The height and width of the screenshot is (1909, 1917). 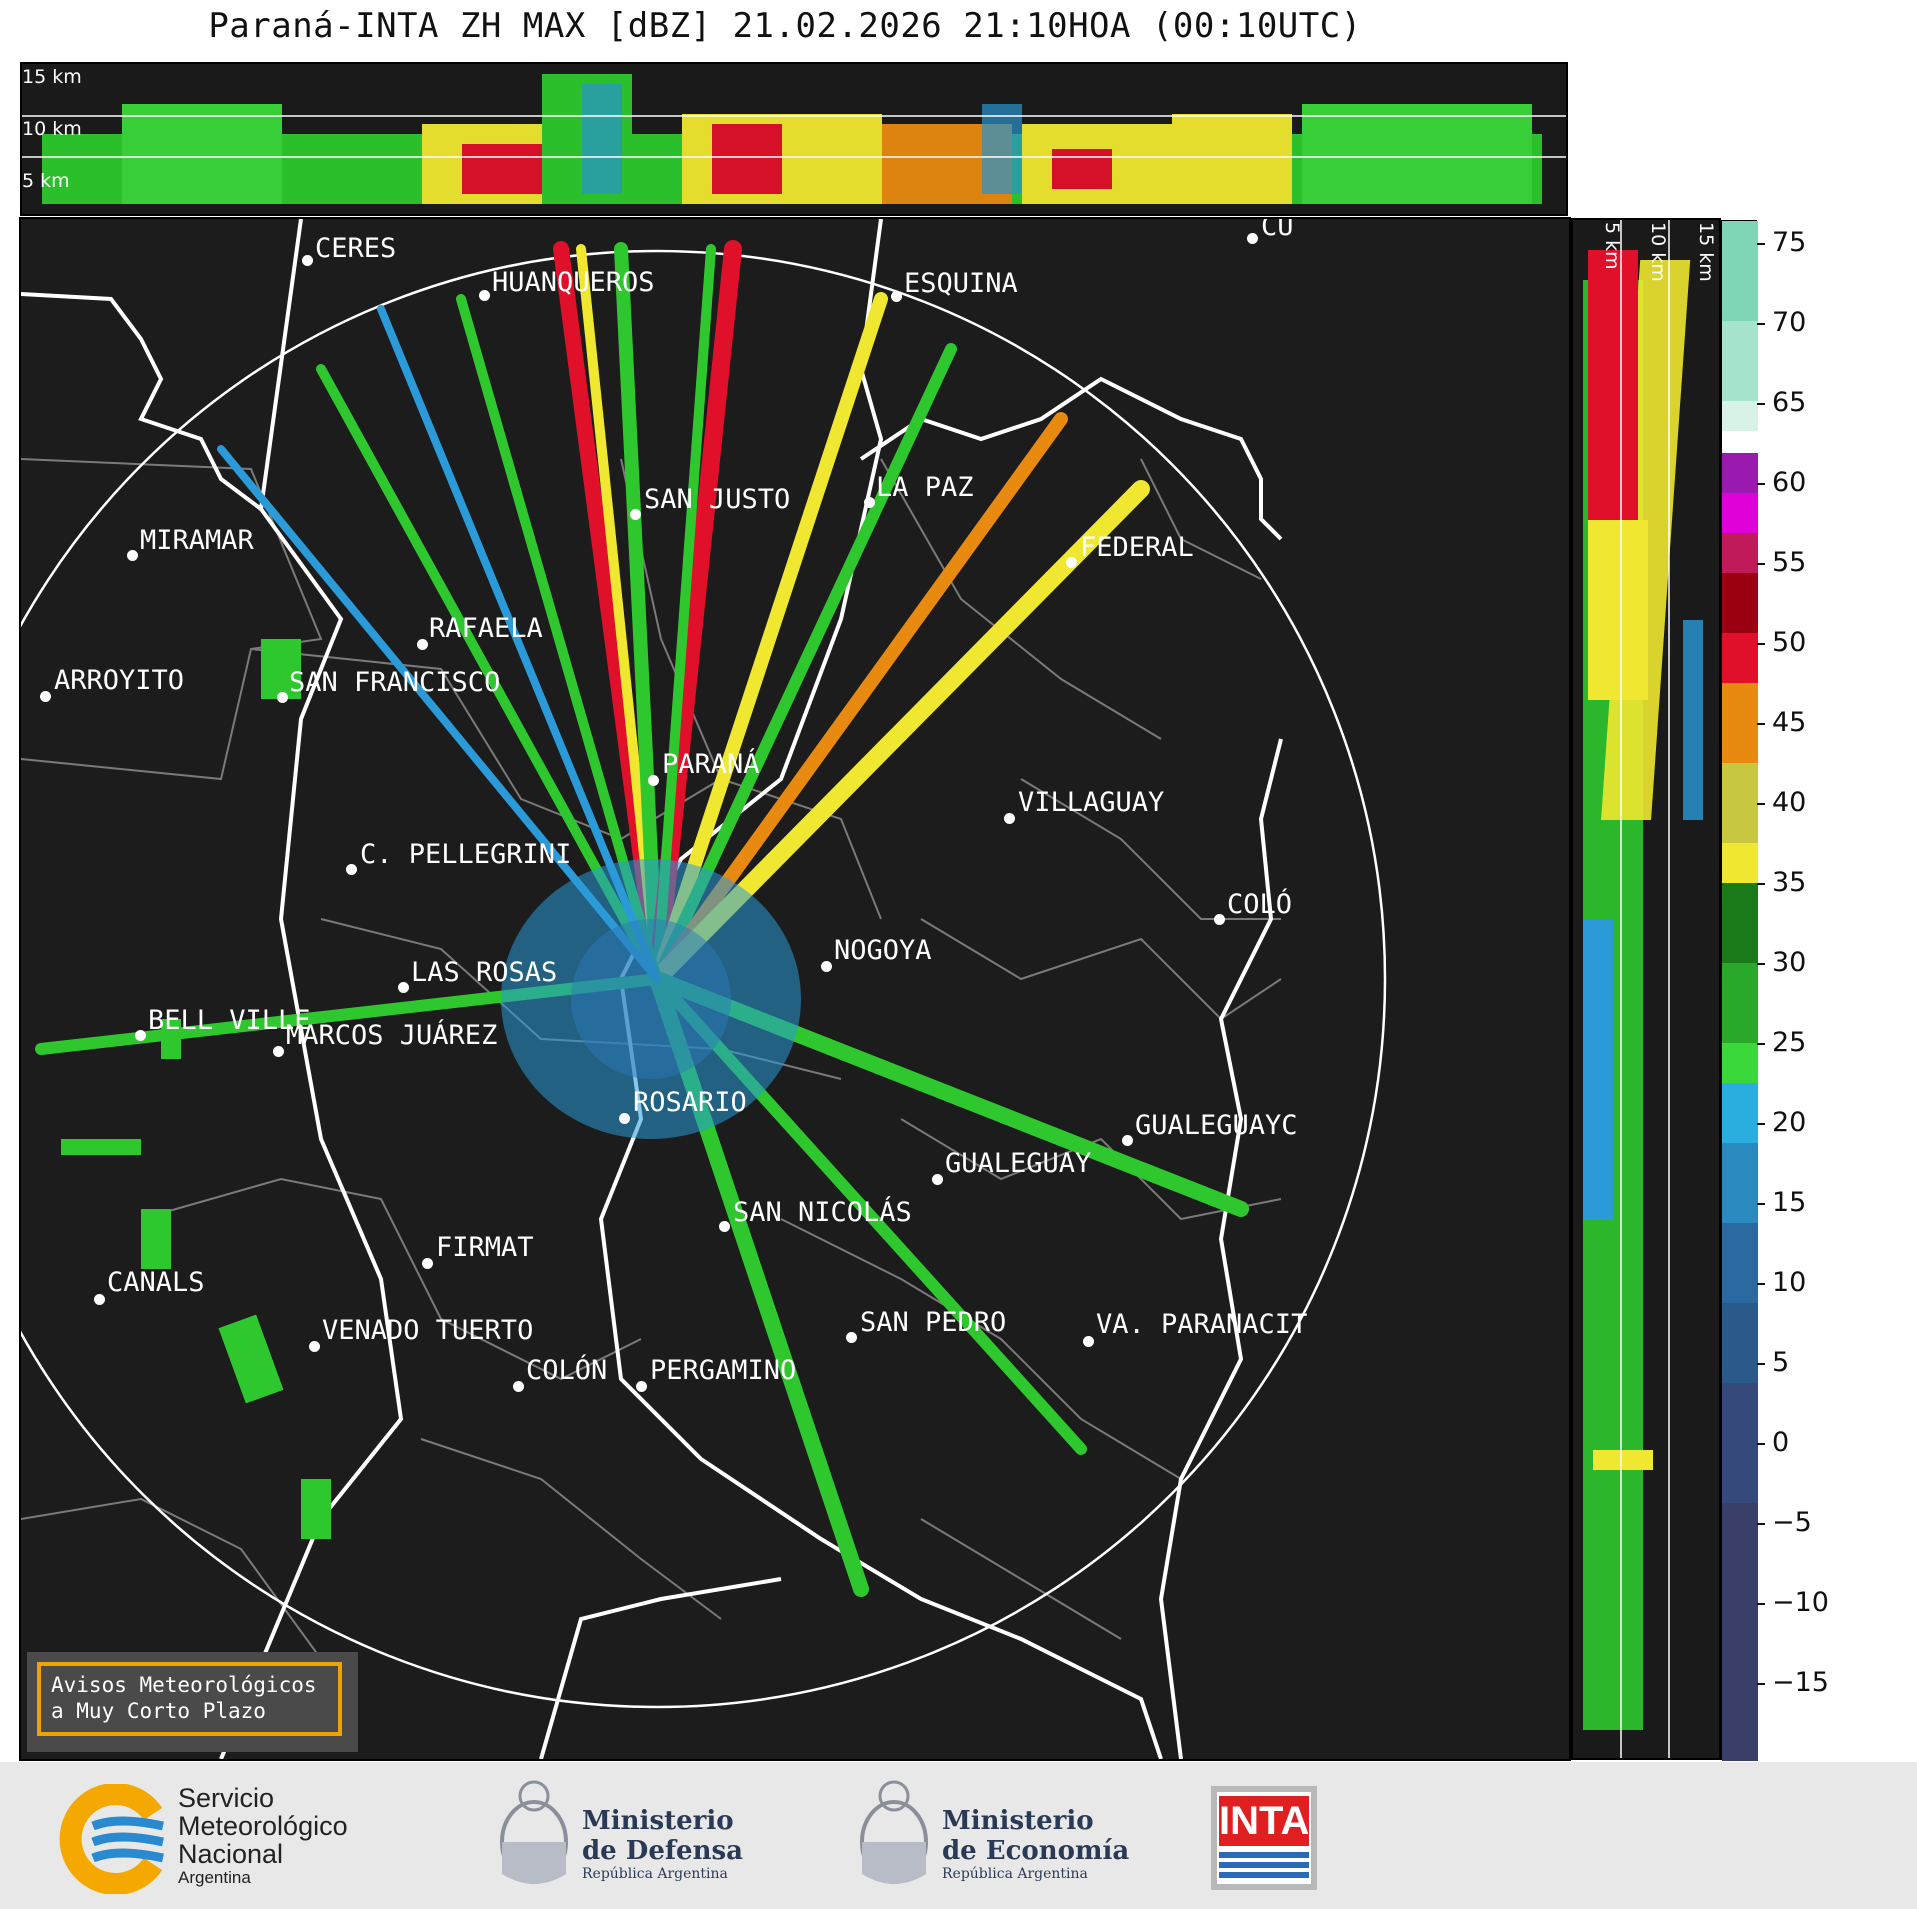 What do you see at coordinates (1137, 547) in the screenshot?
I see `city-label: FEDERAL` at bounding box center [1137, 547].